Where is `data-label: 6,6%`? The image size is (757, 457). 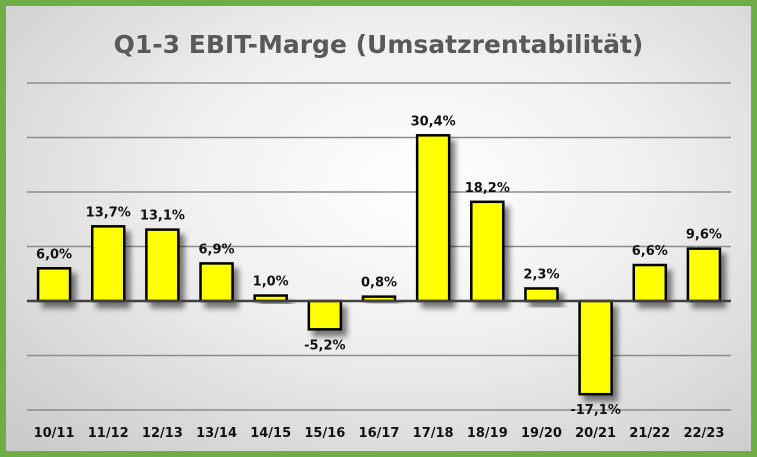 data-label: 6,6% is located at coordinates (650, 251).